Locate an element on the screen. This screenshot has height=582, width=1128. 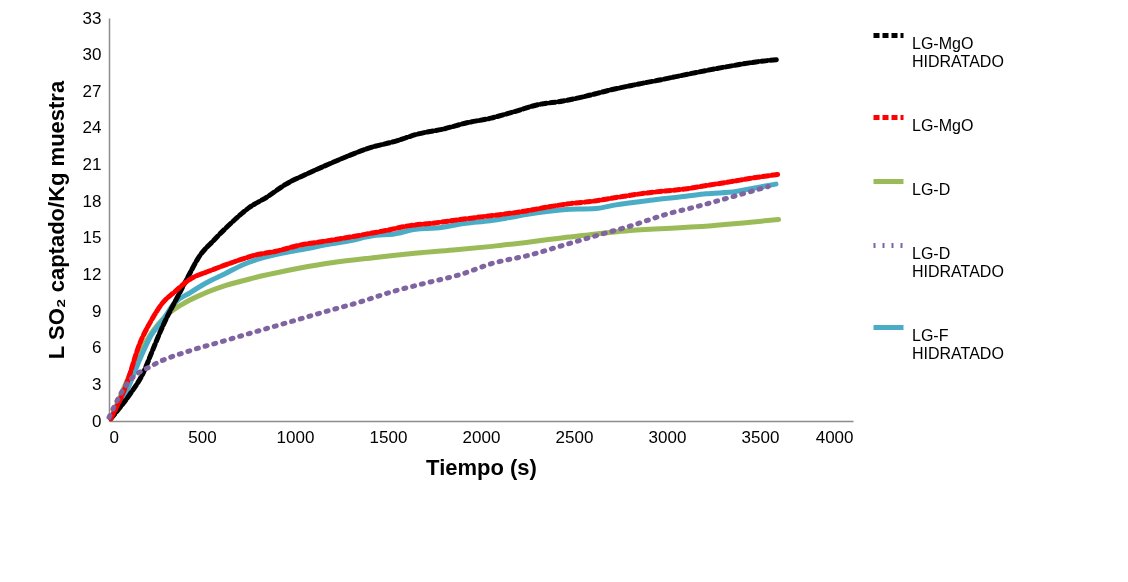
y-tick-label: 9 is located at coordinates (97, 311).